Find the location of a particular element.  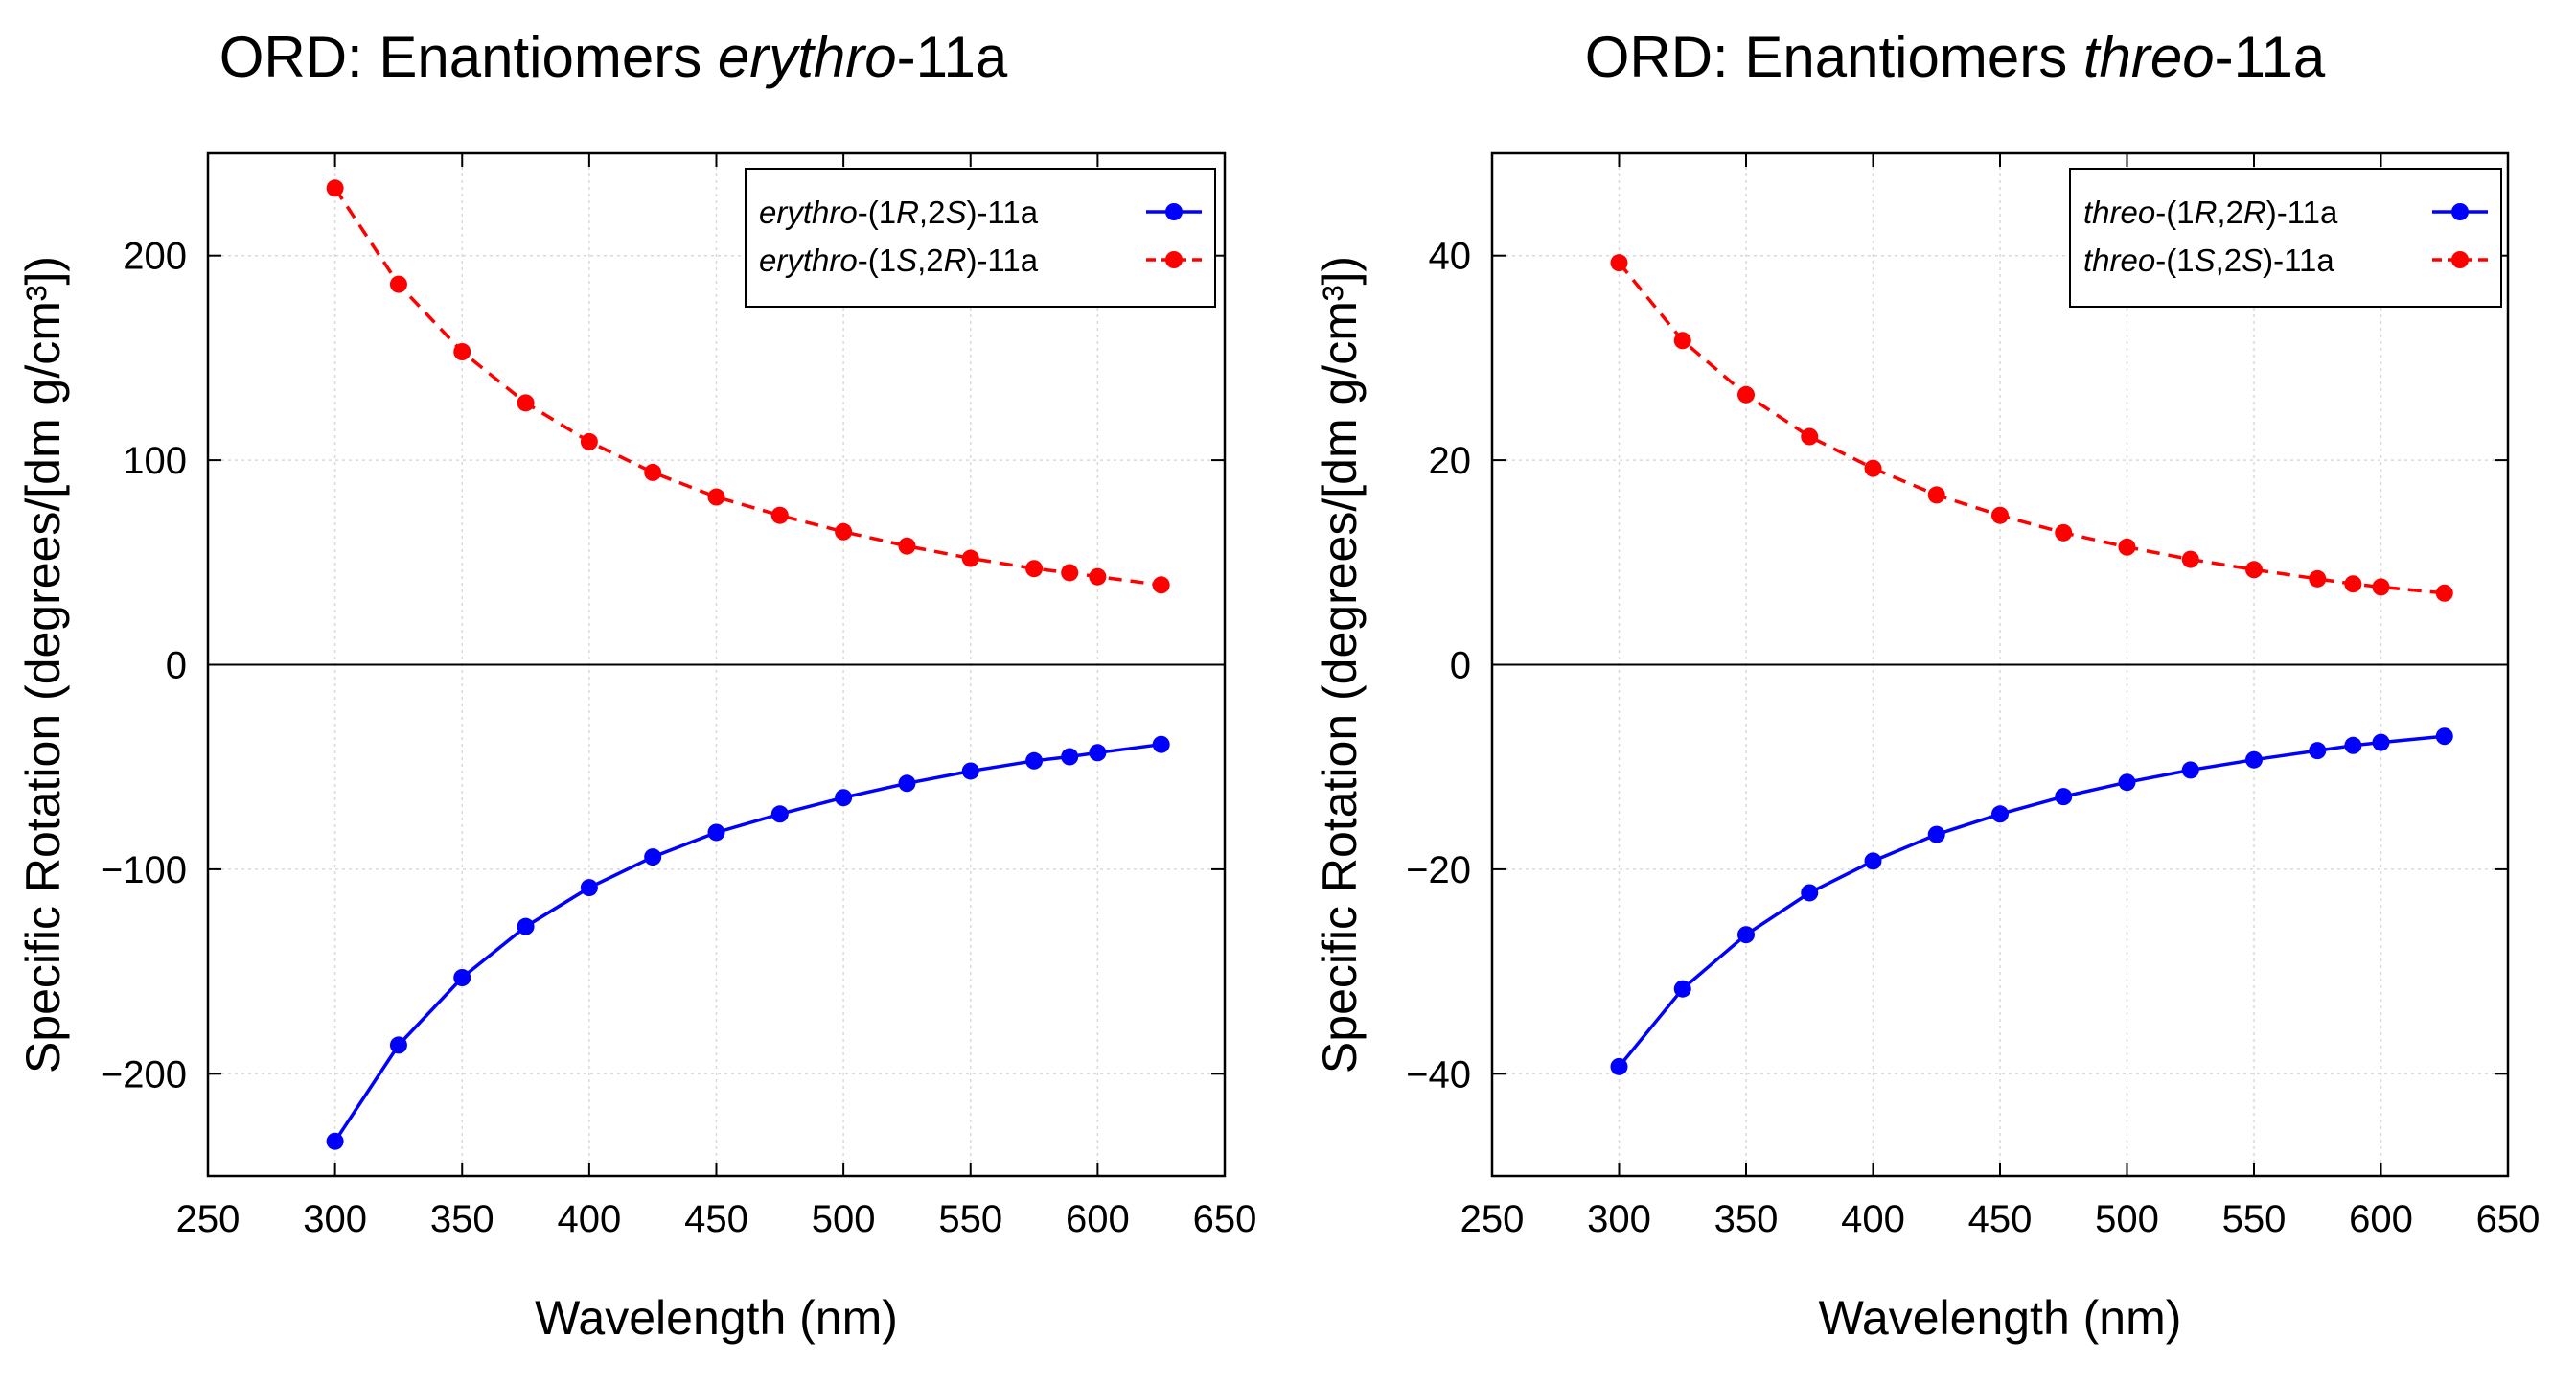

y-tick-label: −200 is located at coordinates (144, 1074).